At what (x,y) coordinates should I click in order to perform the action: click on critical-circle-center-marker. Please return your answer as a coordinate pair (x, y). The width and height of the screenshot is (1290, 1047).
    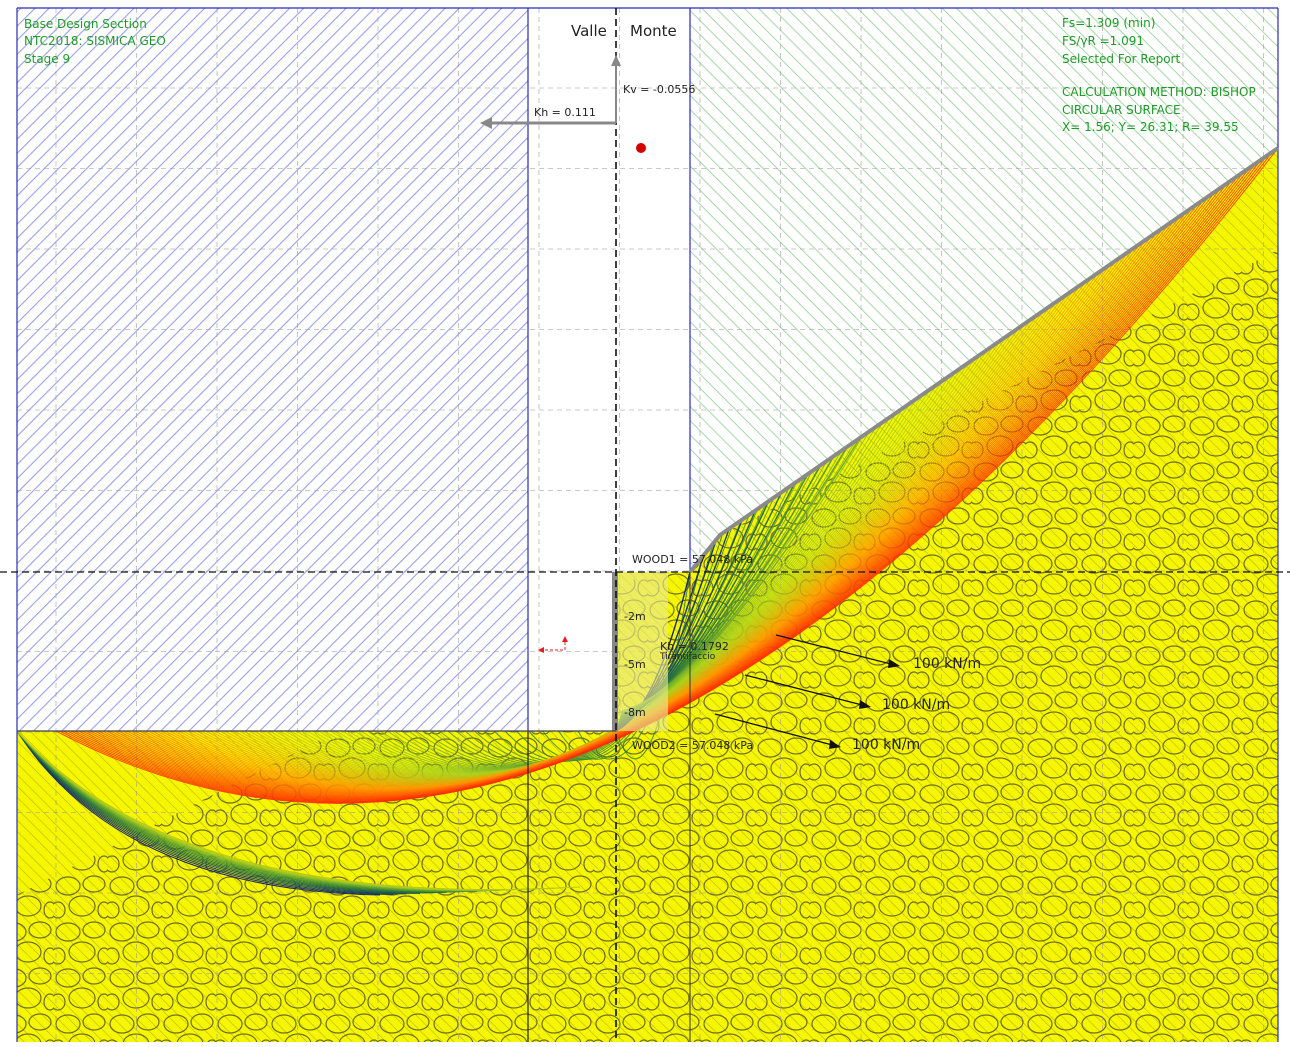
    Looking at the image, I should click on (641, 148).